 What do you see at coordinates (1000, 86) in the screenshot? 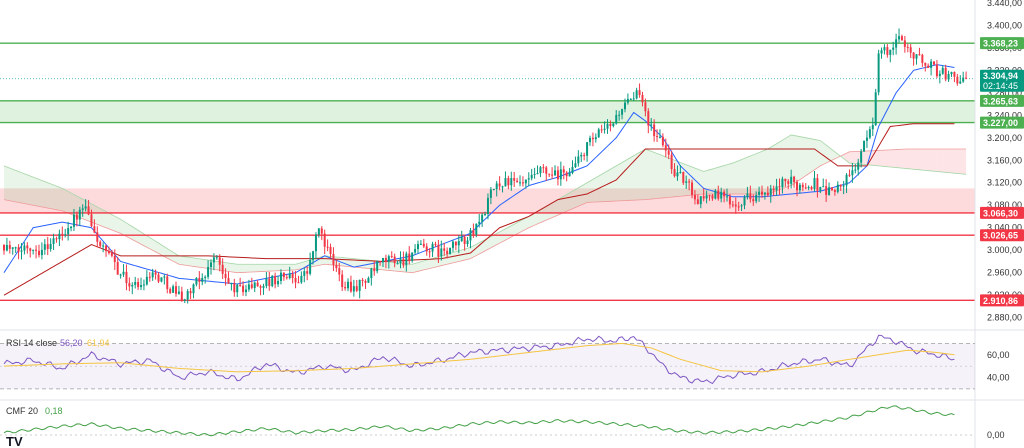
I see `countdown-label: 02:14:45` at bounding box center [1000, 86].